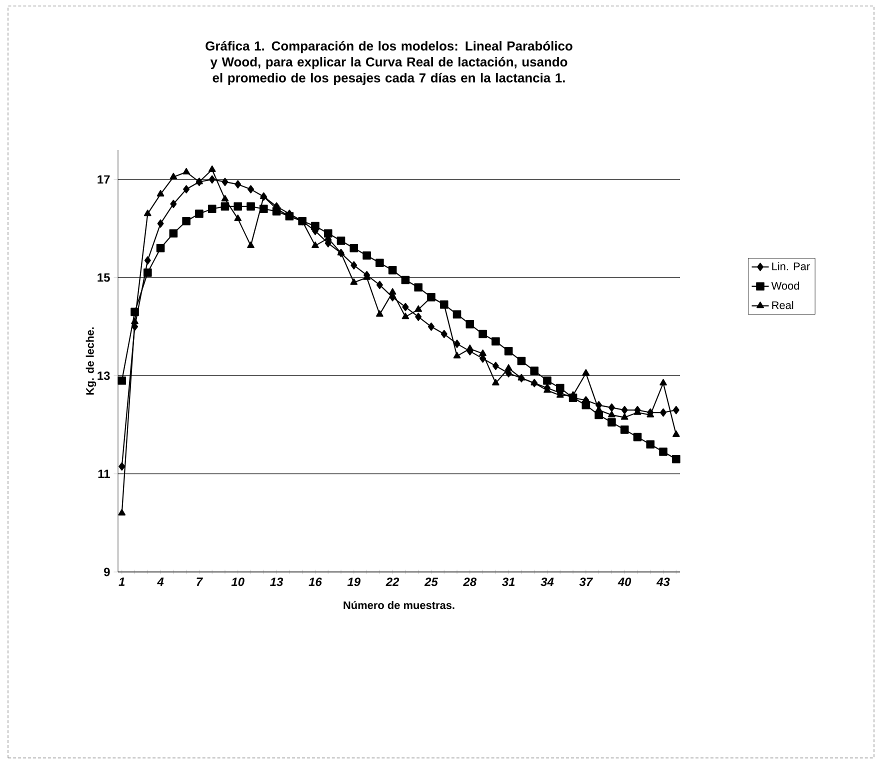 The width and height of the screenshot is (882, 763). What do you see at coordinates (785, 286) in the screenshot?
I see `legend-label: Wood` at bounding box center [785, 286].